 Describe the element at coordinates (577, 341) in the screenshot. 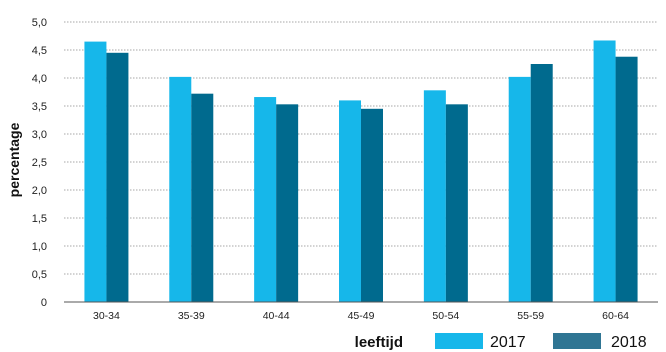

I see `legend-swatch-2018` at that location.